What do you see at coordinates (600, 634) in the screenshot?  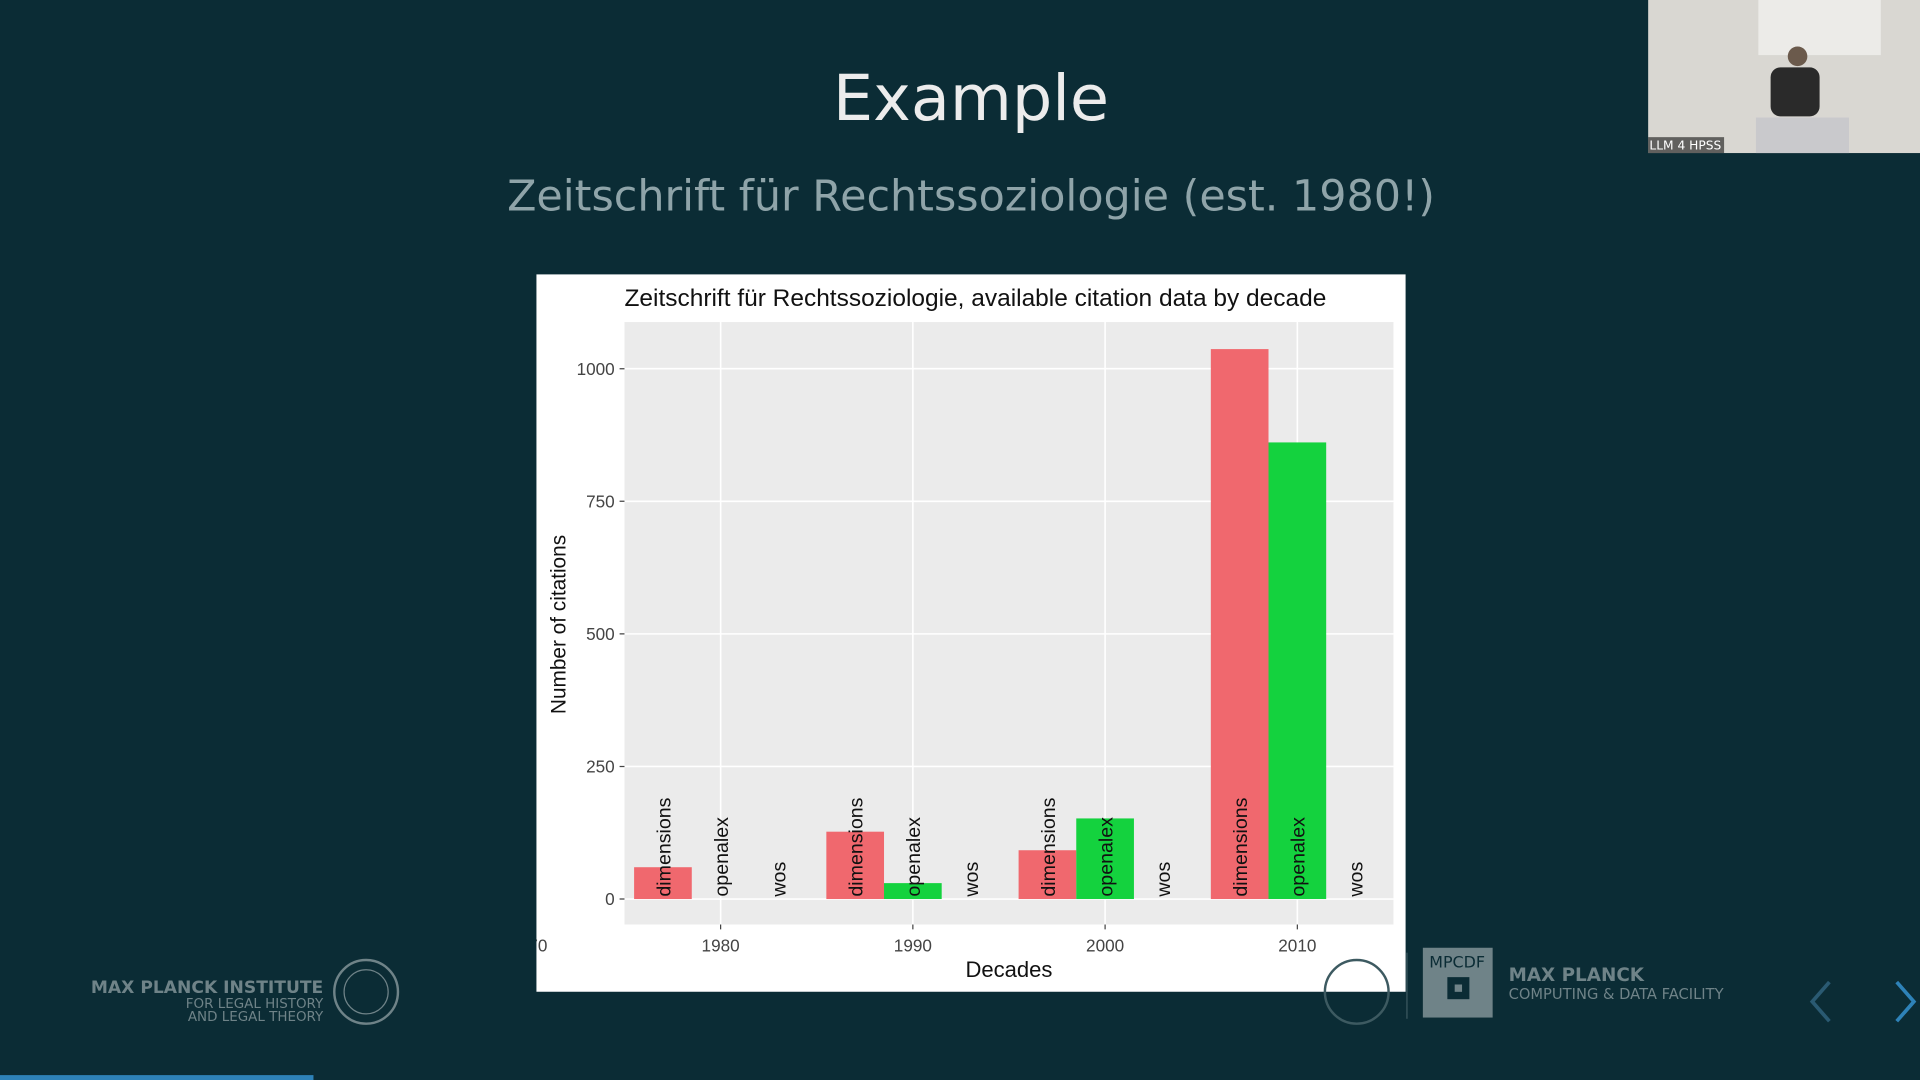 I see `y-tick-label: 500` at bounding box center [600, 634].